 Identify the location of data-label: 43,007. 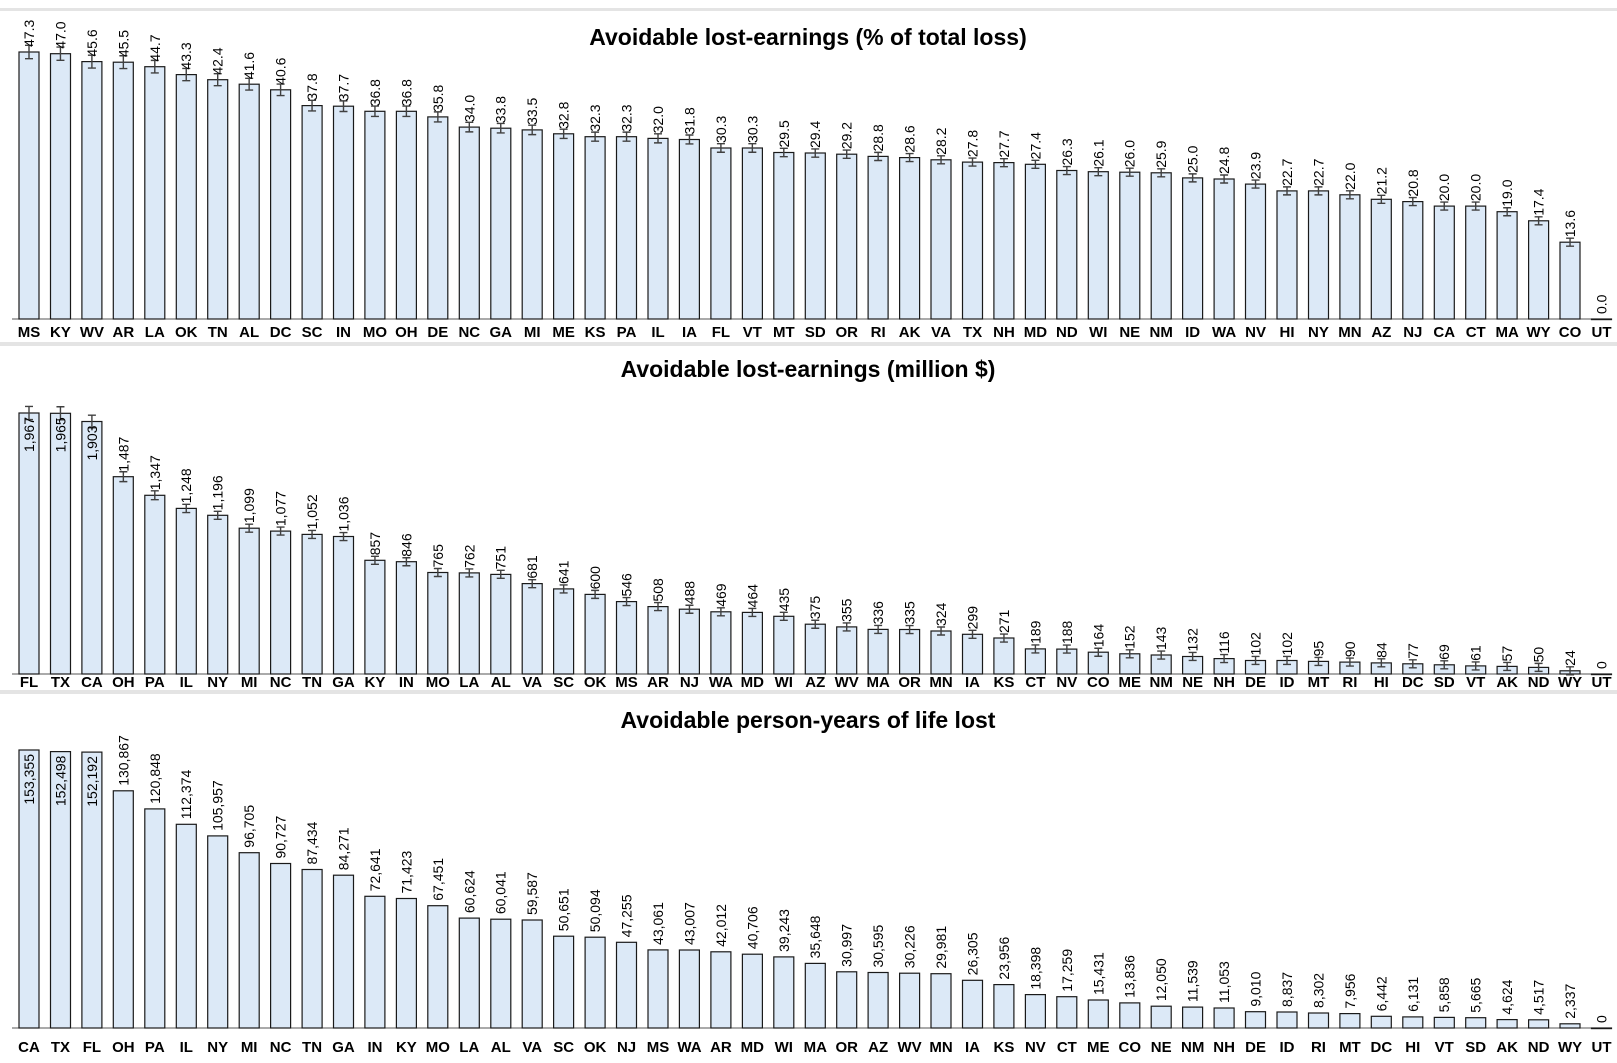
(689, 923).